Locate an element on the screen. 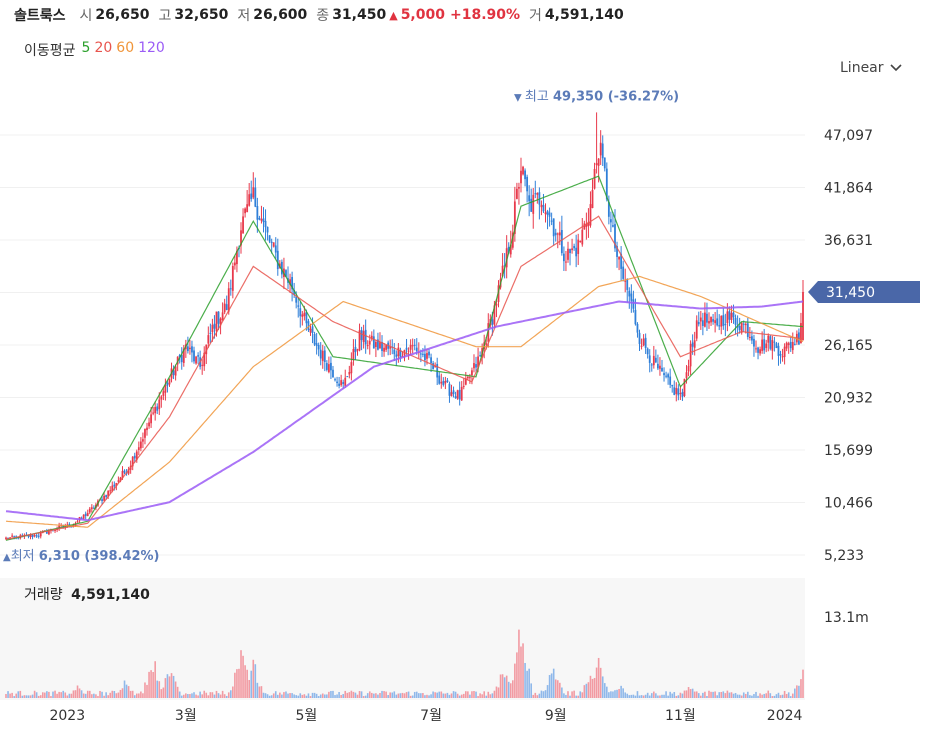 The height and width of the screenshot is (753, 927). low-marker-arrow-icon: ▲ is located at coordinates (7, 557).